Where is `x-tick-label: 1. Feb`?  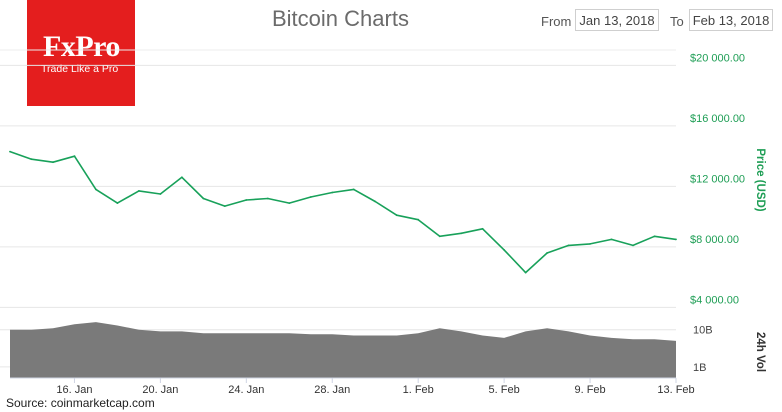 x-tick-label: 1. Feb is located at coordinates (418, 390).